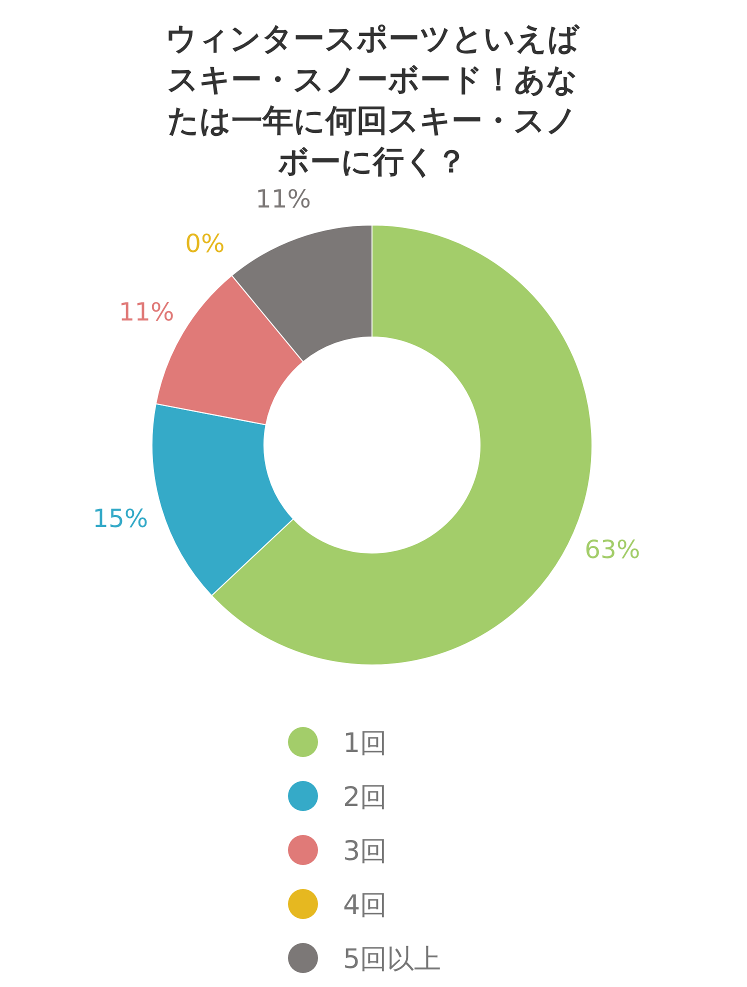 This screenshot has width=747, height=987. Describe the element at coordinates (392, 959) in the screenshot. I see `legend-label: 5回以上` at that location.